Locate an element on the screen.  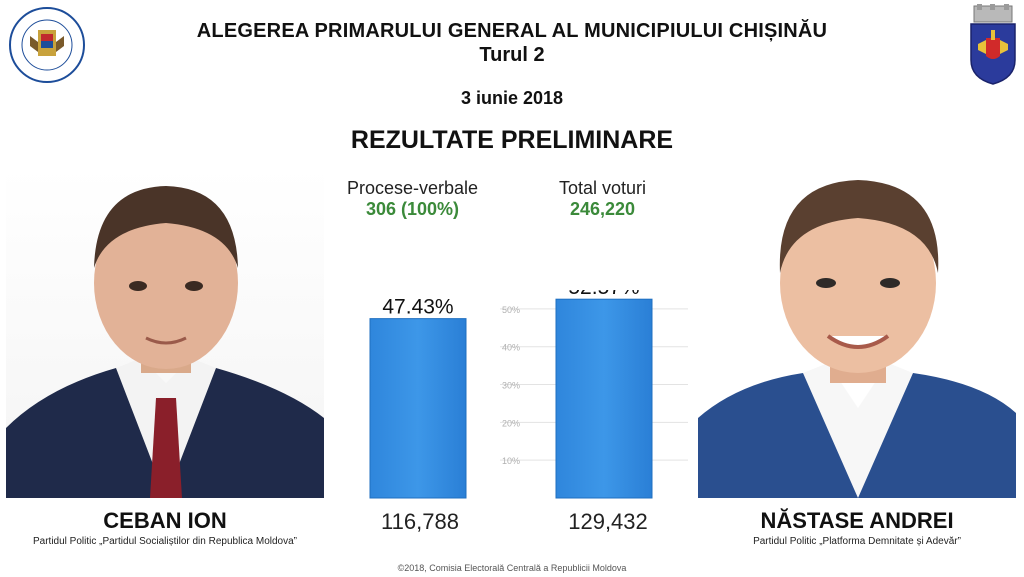
vote-count-right: 129,432 is located at coordinates (608, 521).